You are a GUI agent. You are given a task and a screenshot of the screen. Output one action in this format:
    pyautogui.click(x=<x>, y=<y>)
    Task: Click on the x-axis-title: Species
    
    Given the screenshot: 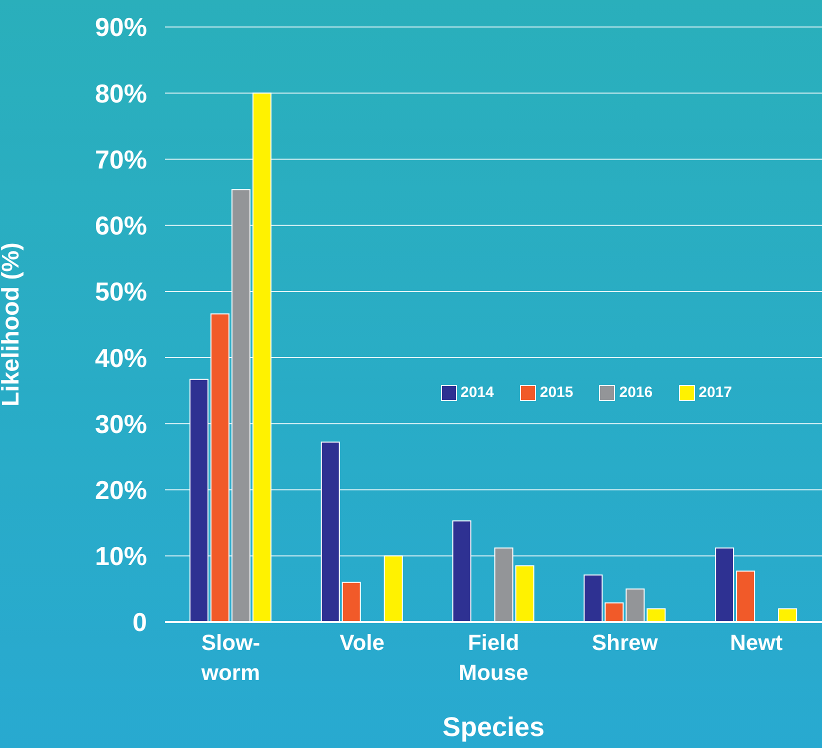 What is the action you would take?
    pyautogui.click(x=493, y=727)
    